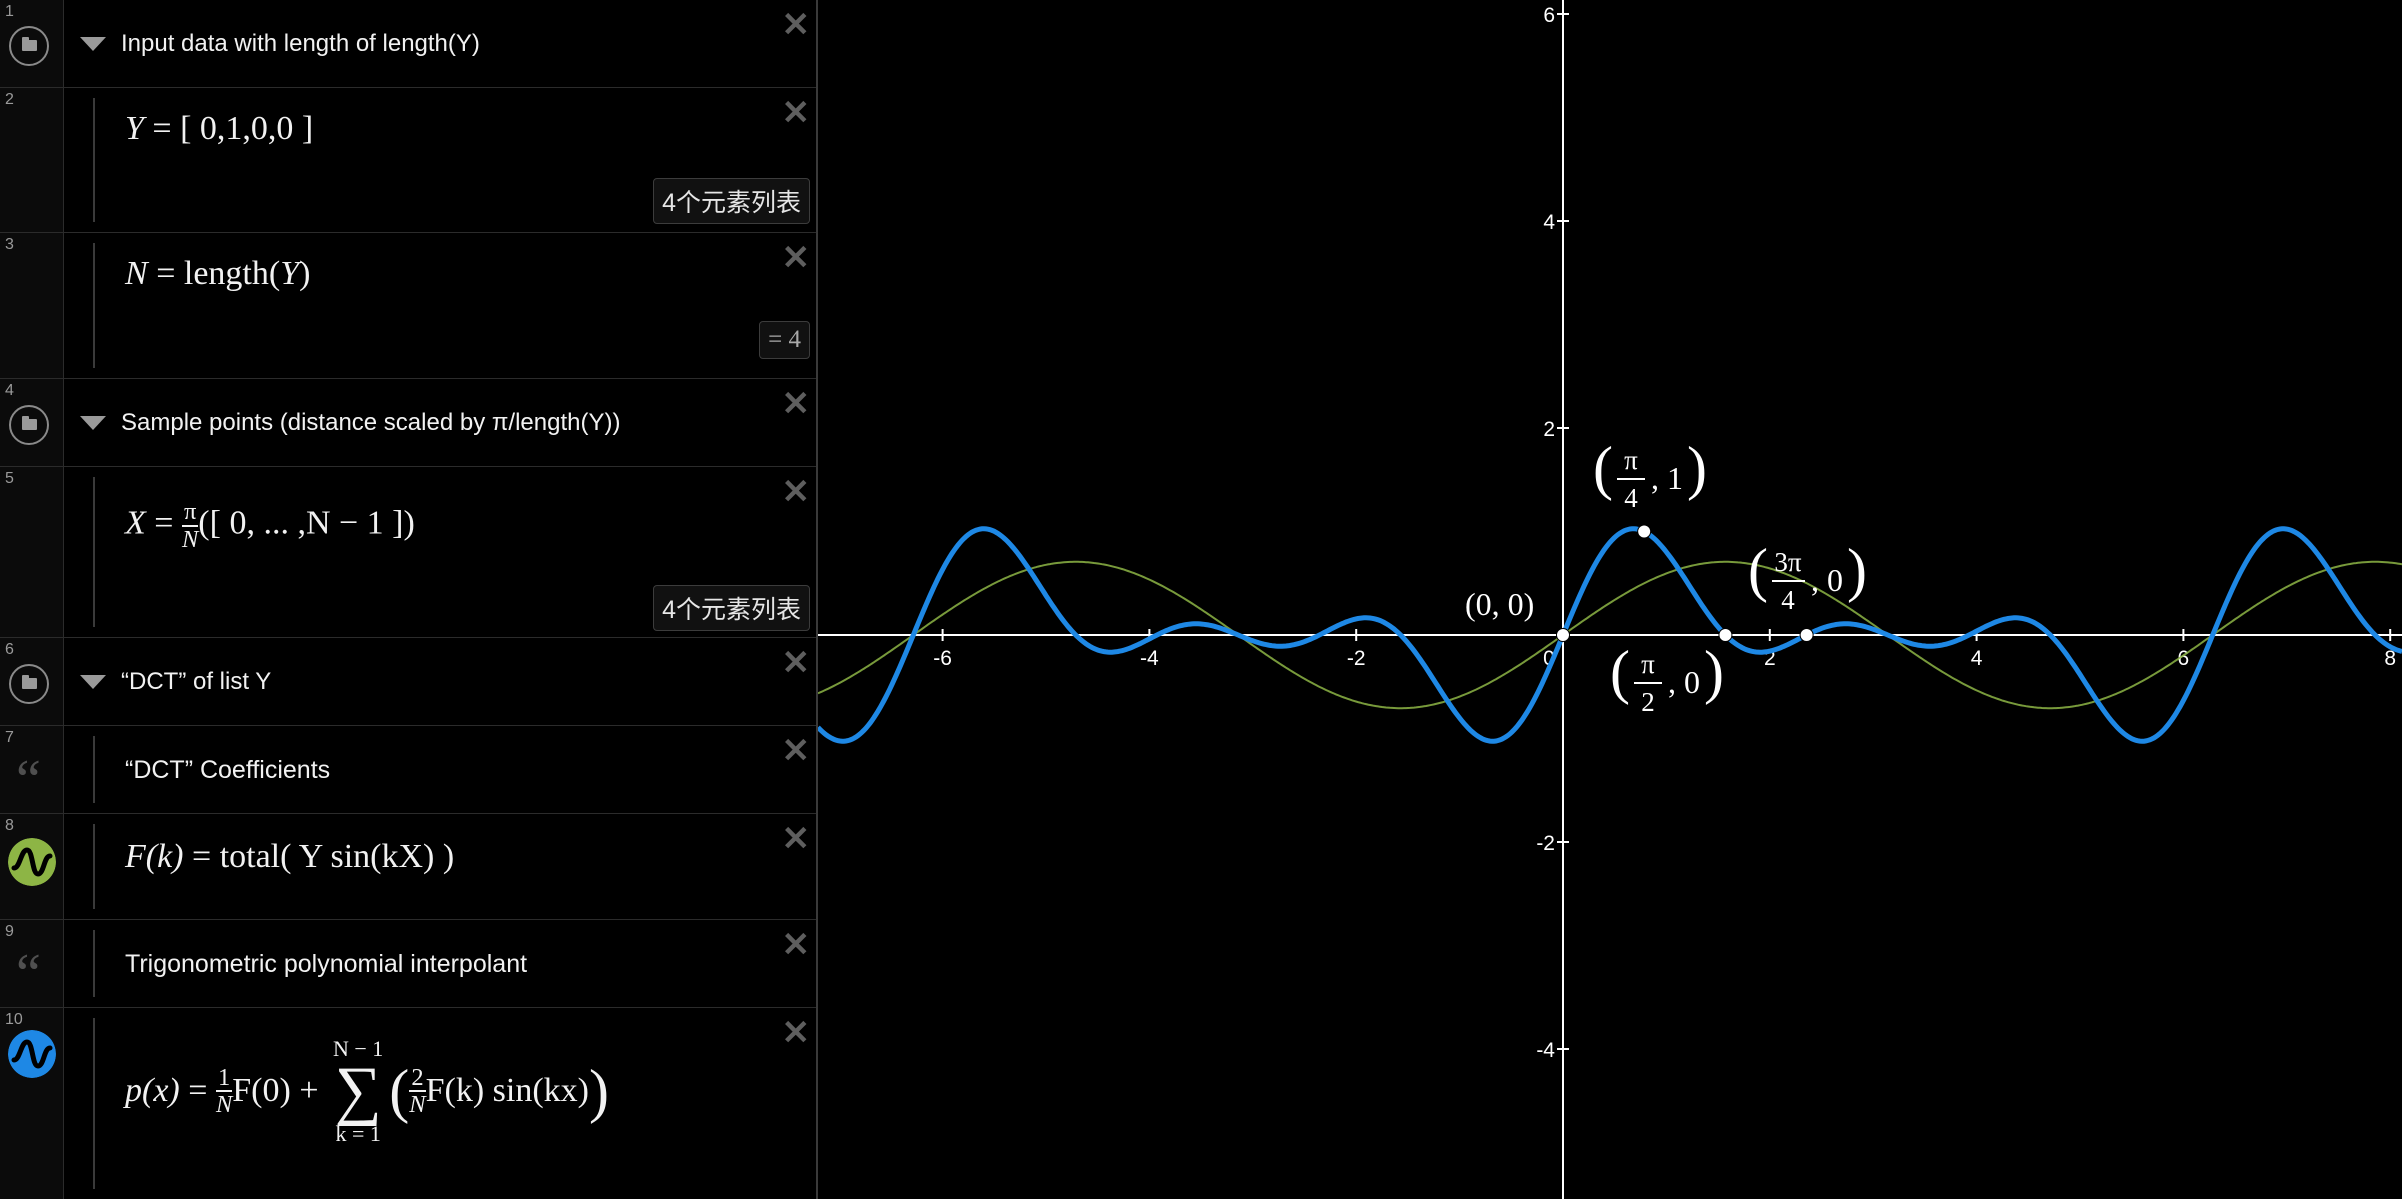  I want to click on x-tick-label: 8, so click(2390, 658).